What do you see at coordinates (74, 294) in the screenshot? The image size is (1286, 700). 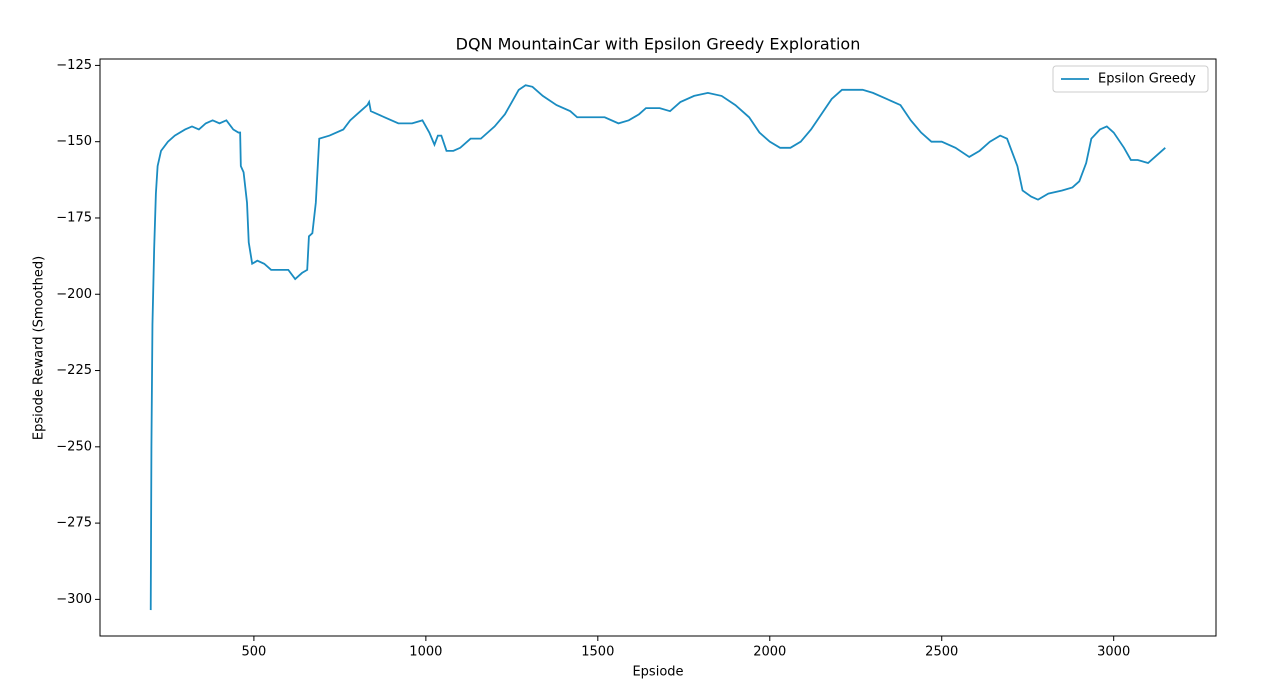 I see `y-tick-label: −200` at bounding box center [74, 294].